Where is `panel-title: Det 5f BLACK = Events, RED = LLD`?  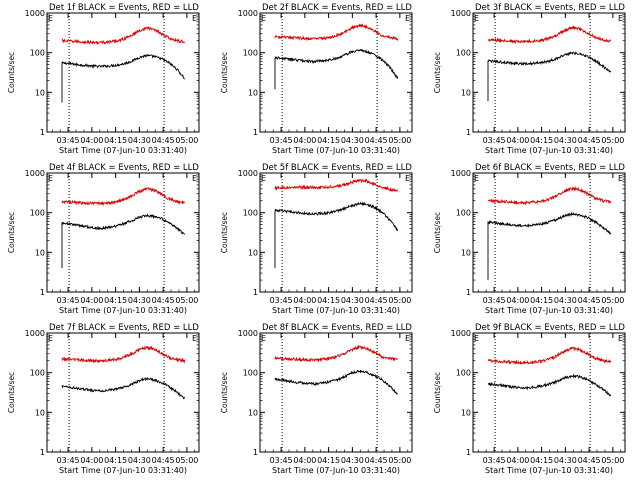 panel-title: Det 5f BLACK = Events, RED = LLD is located at coordinates (337, 168).